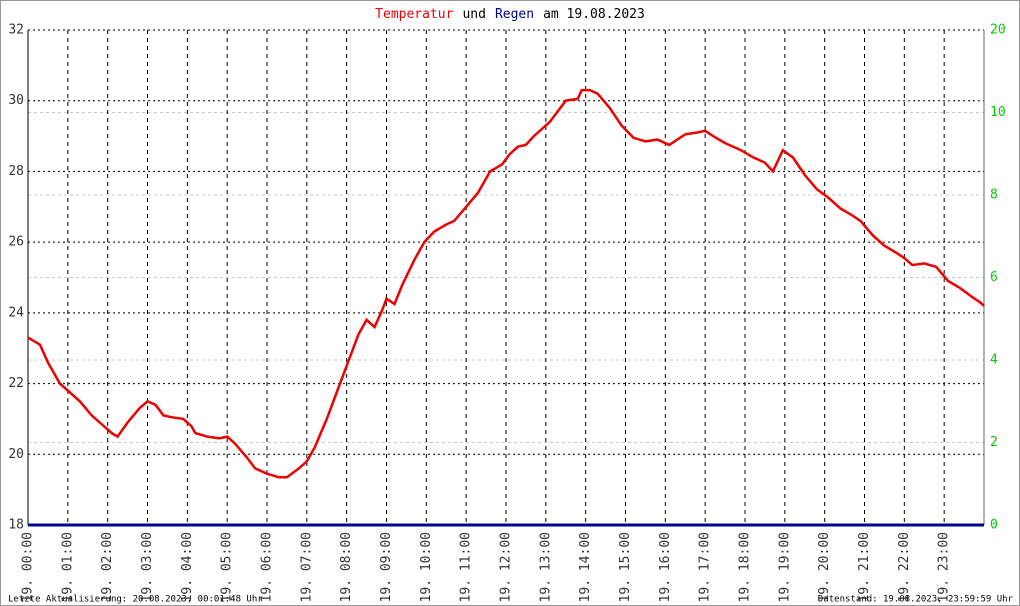  Describe the element at coordinates (784, 567) in the screenshot. I see `x-tick-label: 19. 19:00` at that location.